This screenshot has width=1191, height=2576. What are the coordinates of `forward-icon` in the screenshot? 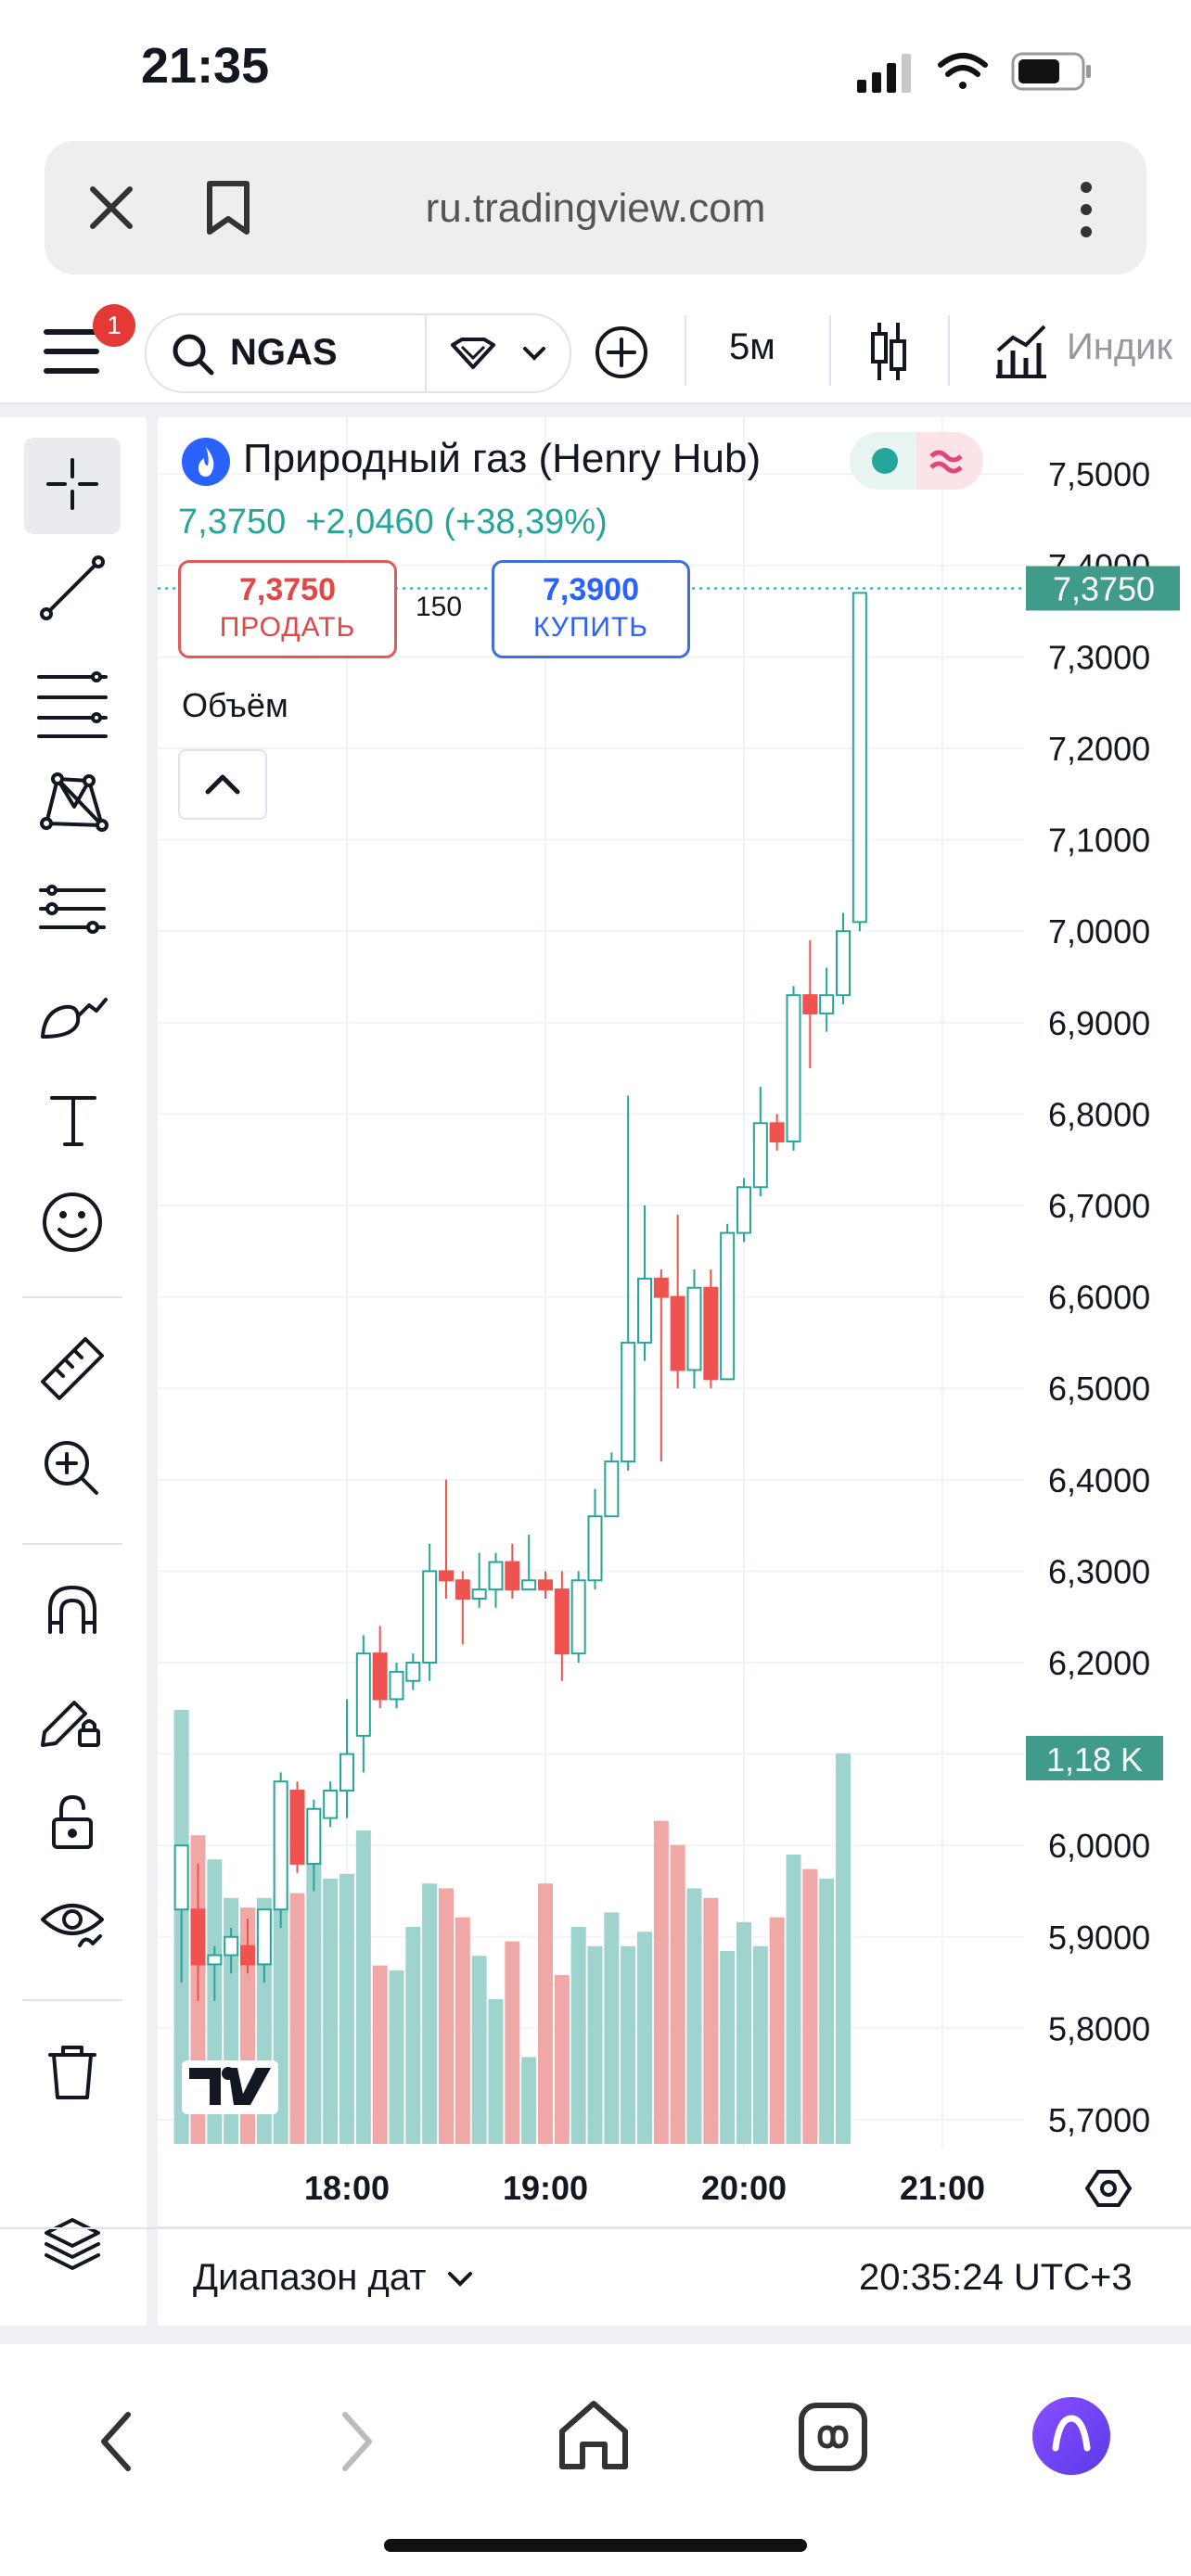 It's located at (357, 2441).